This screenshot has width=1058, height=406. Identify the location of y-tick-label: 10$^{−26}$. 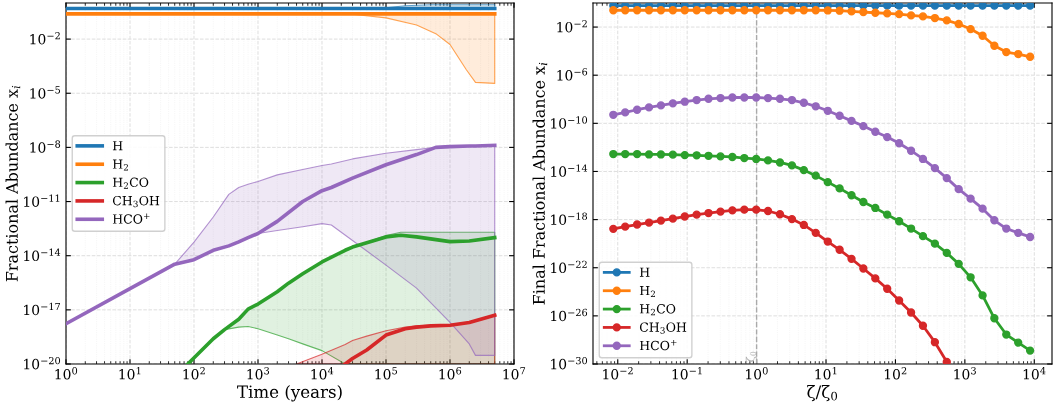
(569, 315).